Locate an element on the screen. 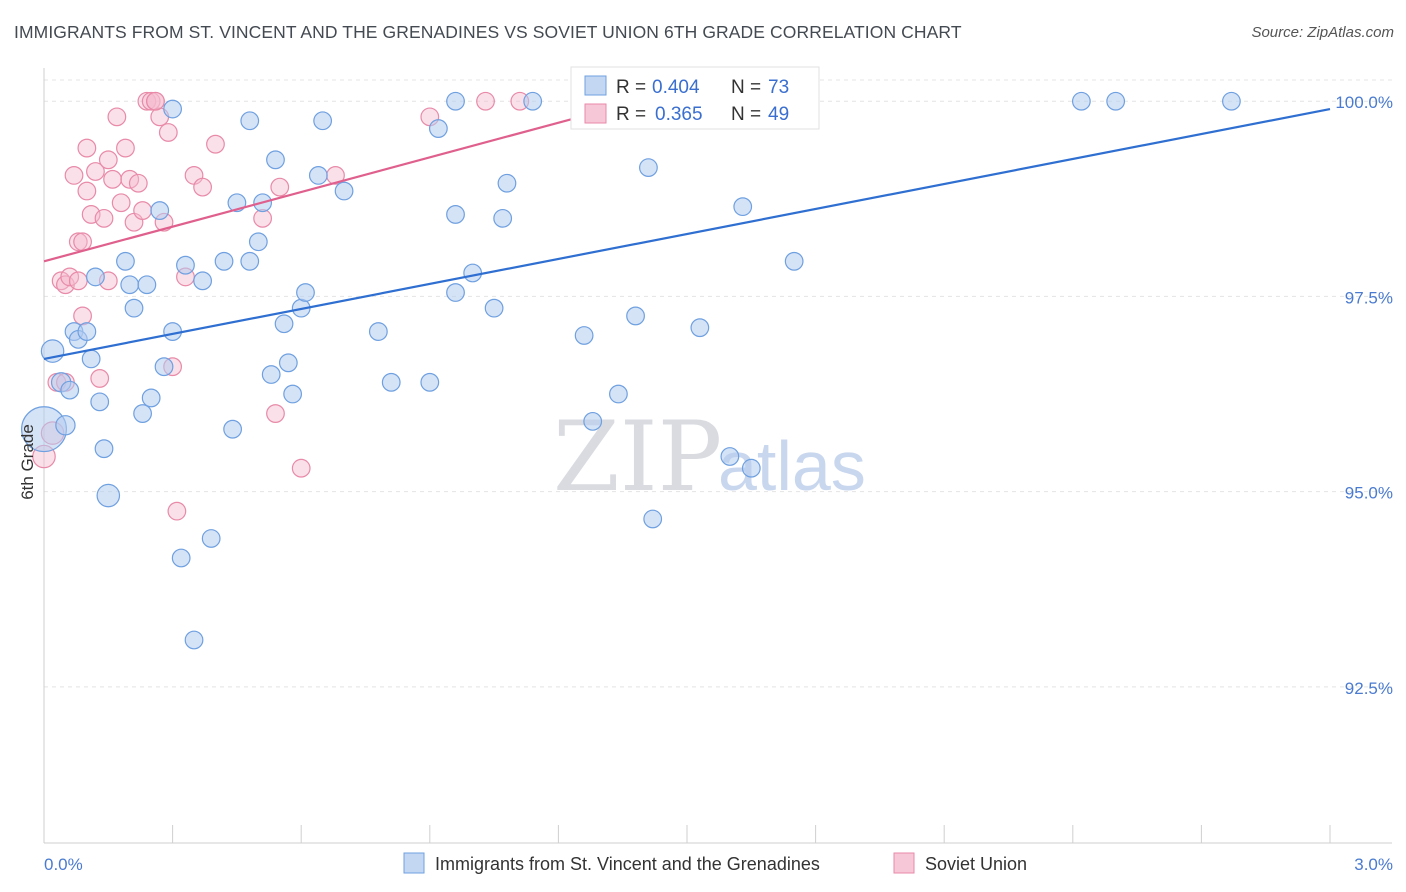 The image size is (1406, 892). legend-n-value-2: 49 is located at coordinates (778, 114).